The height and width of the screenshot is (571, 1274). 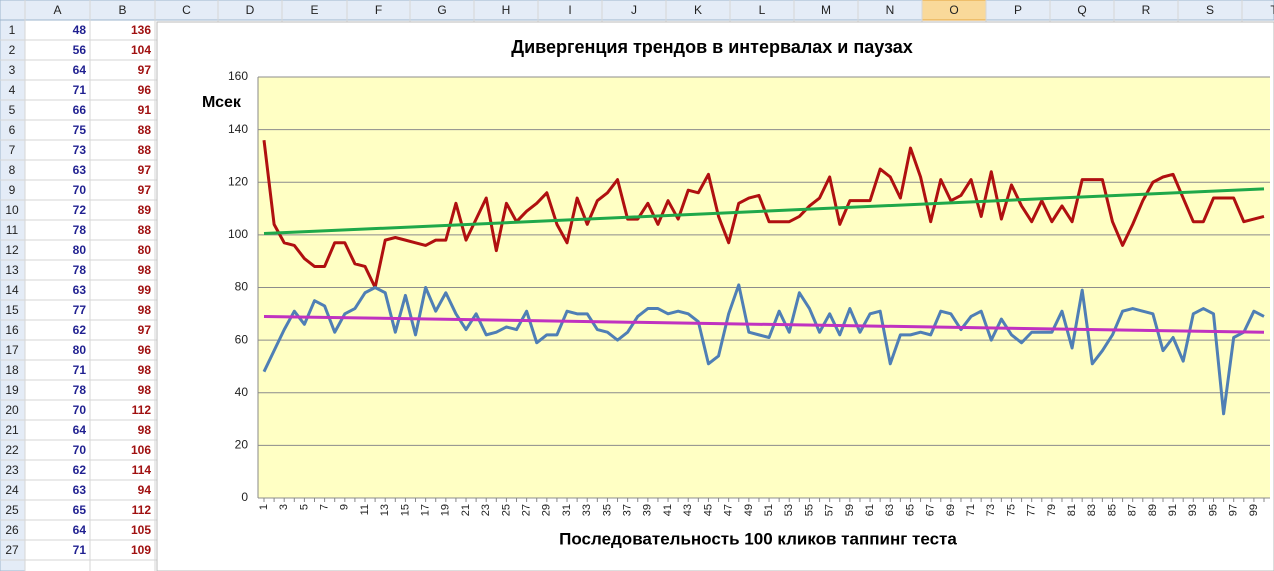 I want to click on x-tick-label: 45, so click(x=708, y=510).